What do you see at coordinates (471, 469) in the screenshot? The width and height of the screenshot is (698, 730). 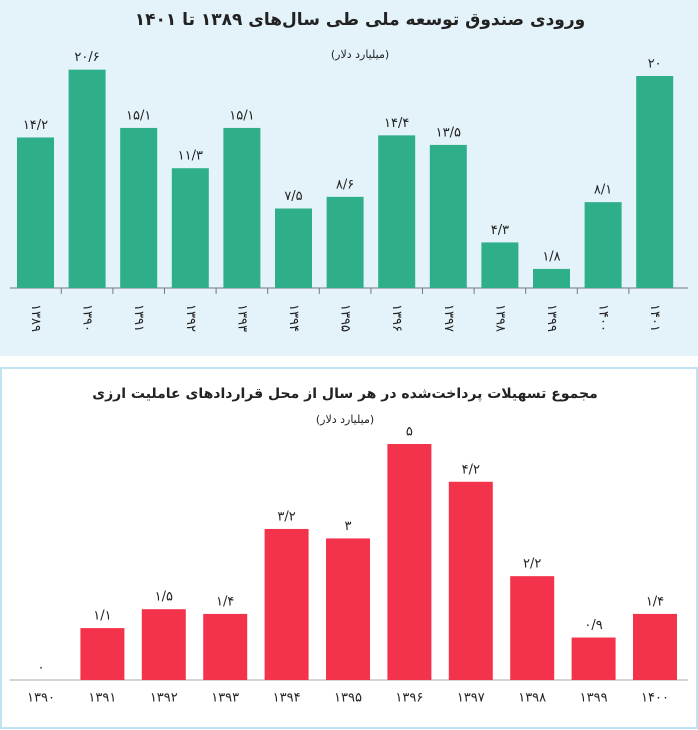 I see `value-label: ۴/۲` at bounding box center [471, 469].